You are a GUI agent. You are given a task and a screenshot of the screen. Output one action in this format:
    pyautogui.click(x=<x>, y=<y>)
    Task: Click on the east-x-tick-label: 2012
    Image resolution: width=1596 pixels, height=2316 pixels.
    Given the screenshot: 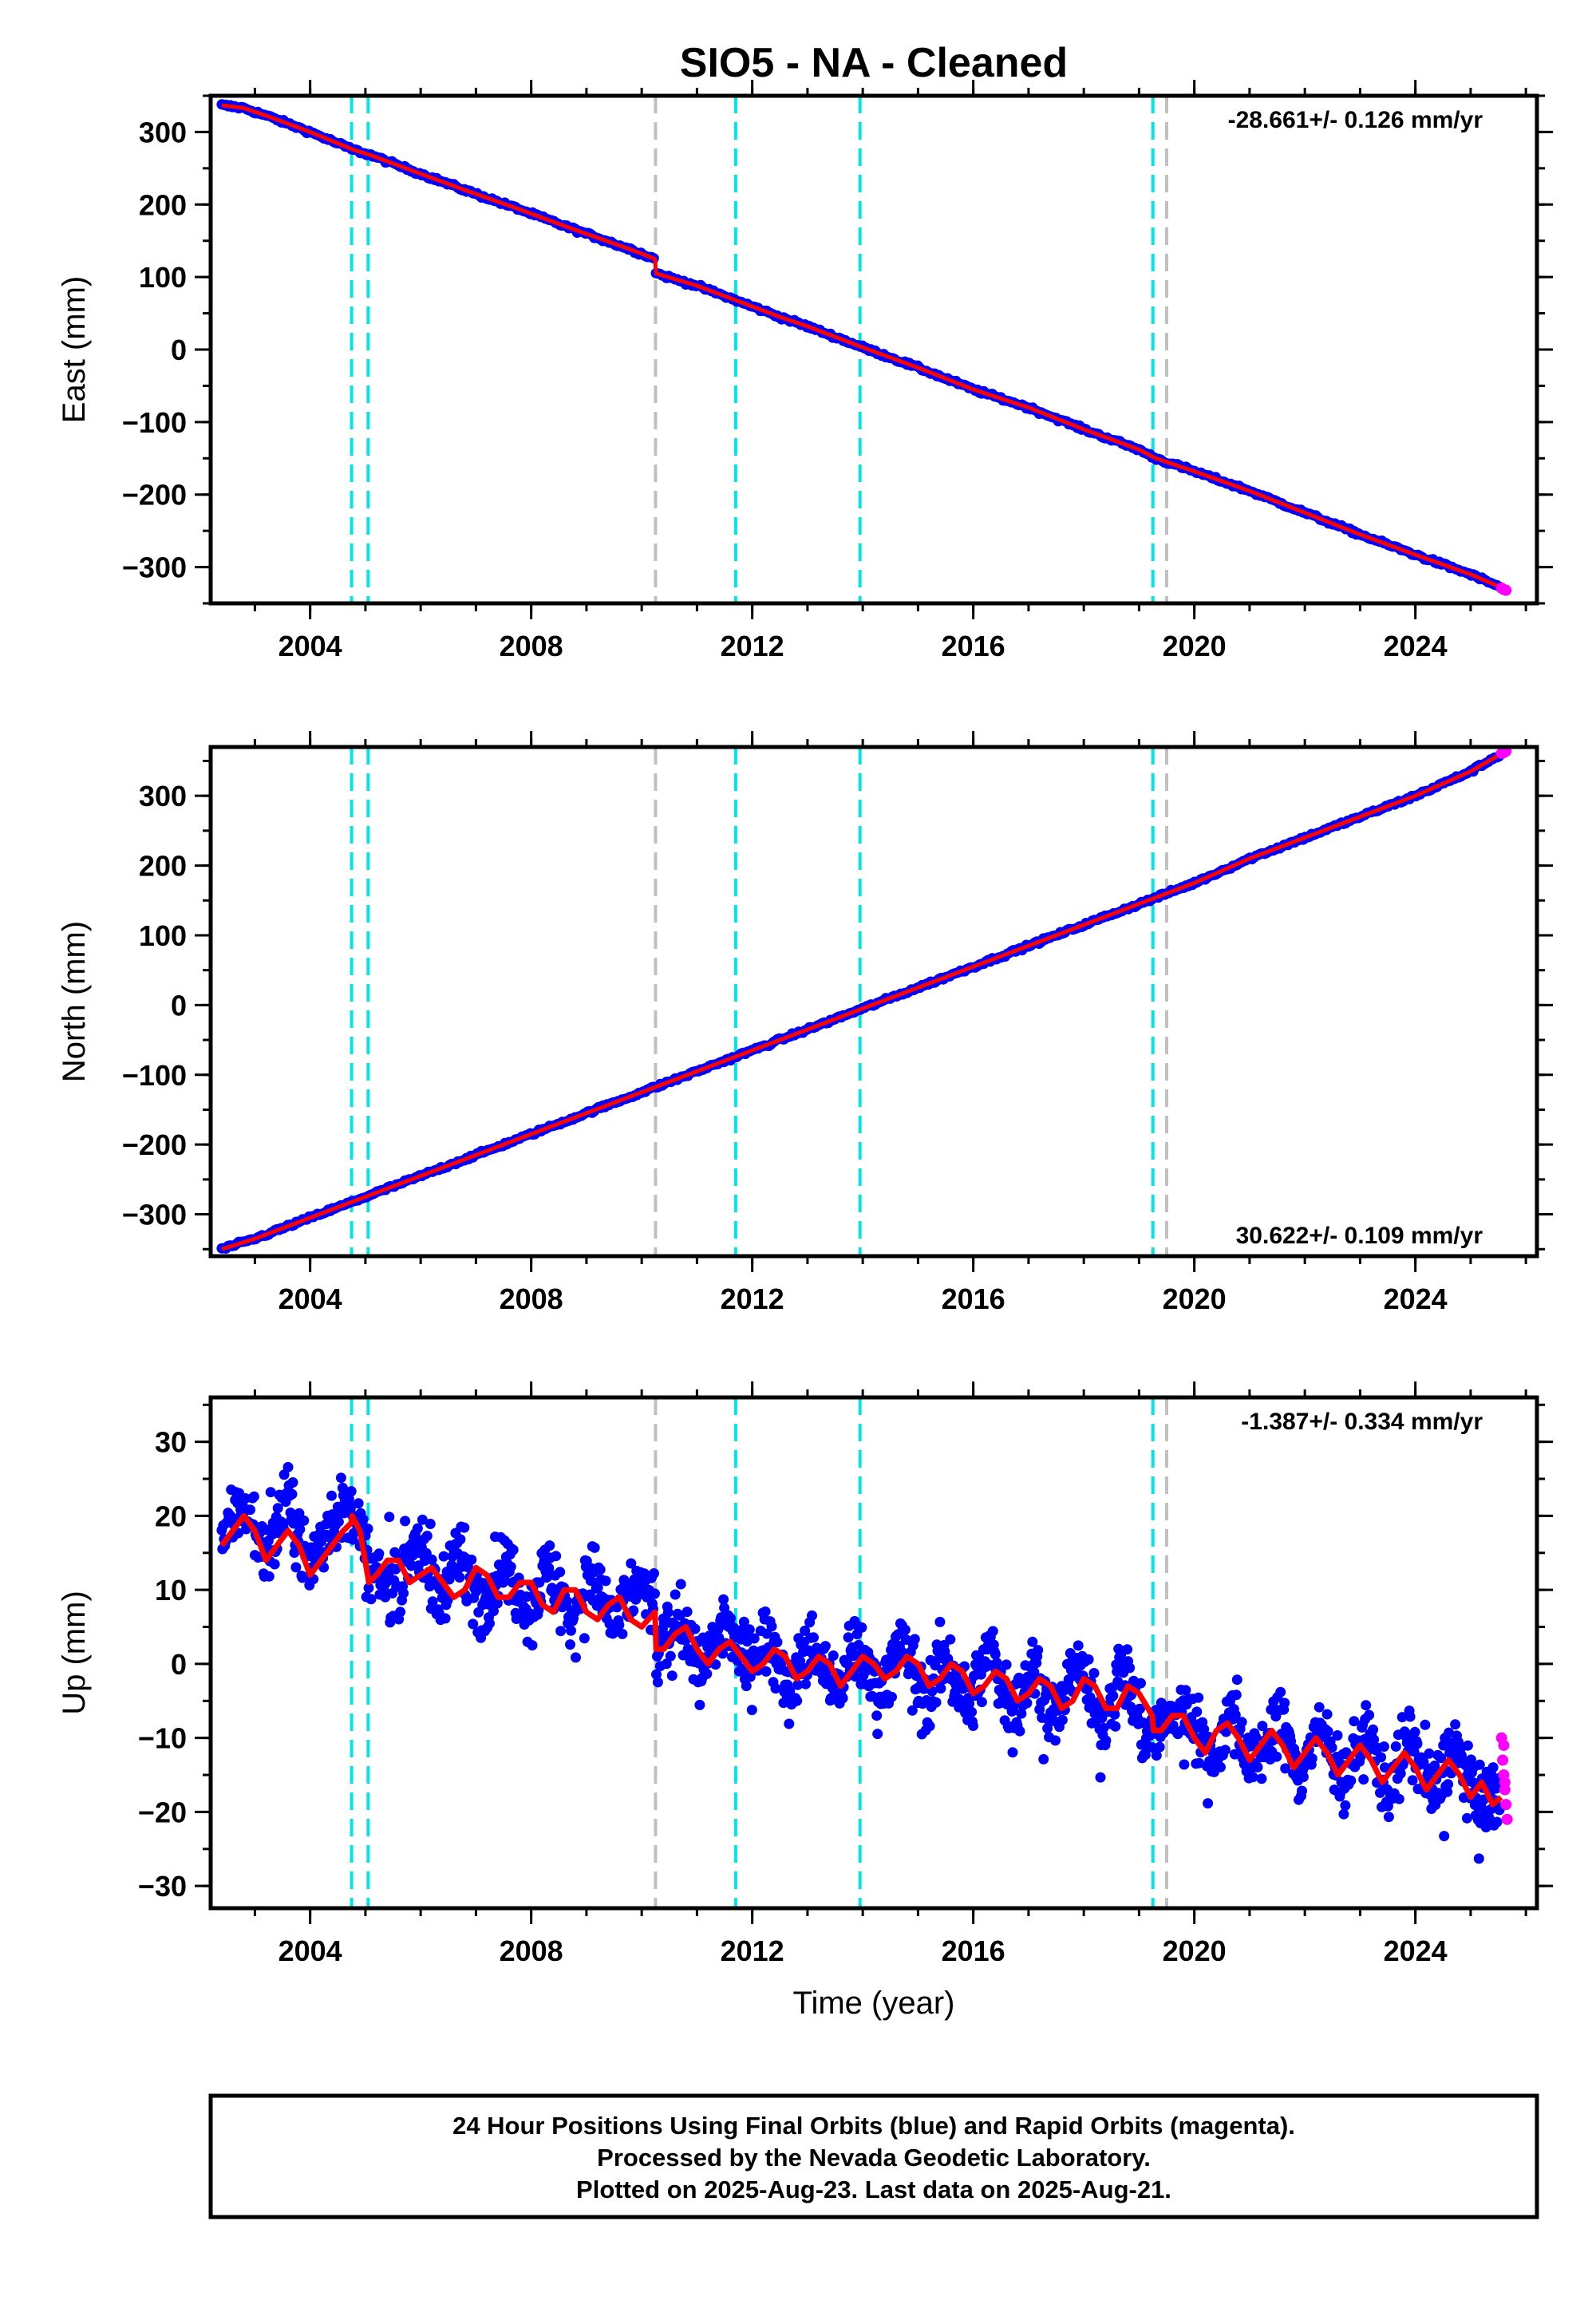 What is the action you would take?
    pyautogui.click(x=752, y=646)
    